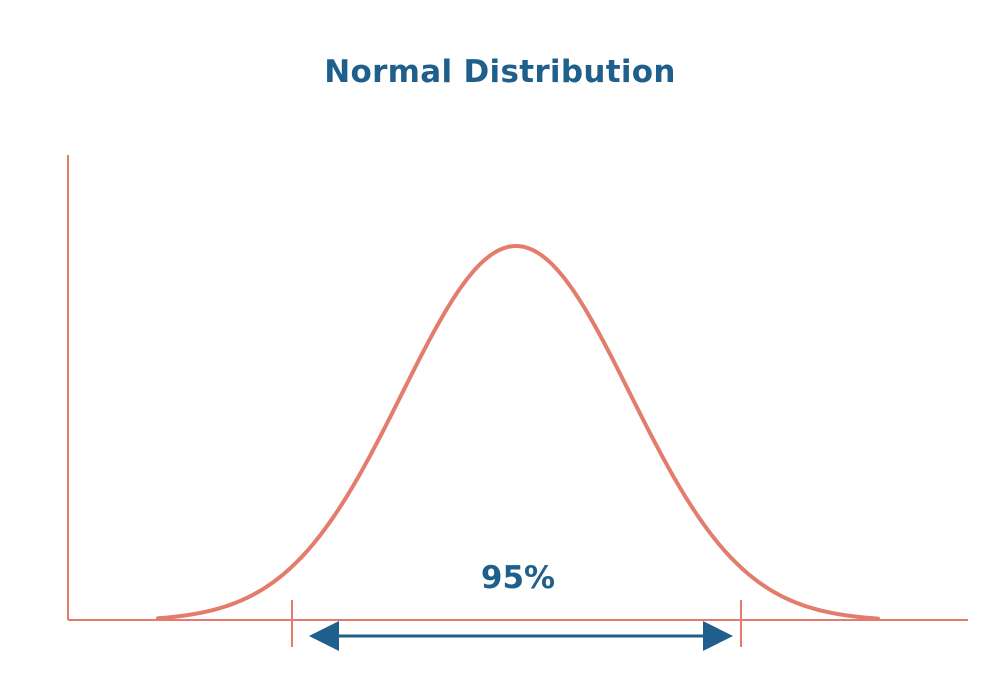 This screenshot has width=1000, height=694. What do you see at coordinates (518, 578) in the screenshot?
I see `interval-percentage-label: 95%` at bounding box center [518, 578].